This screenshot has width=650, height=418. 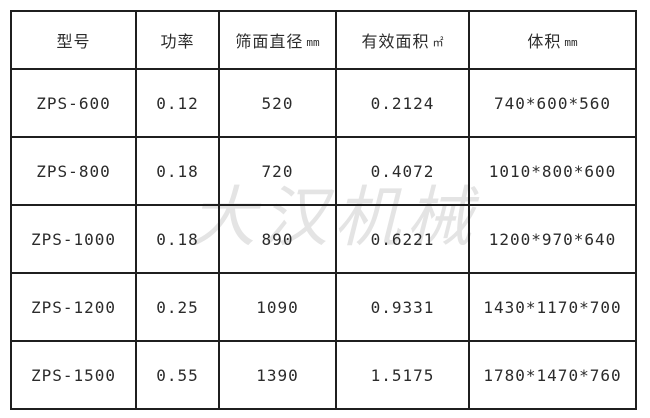 I want to click on cell-effective-area: 0.6221, so click(x=402, y=239).